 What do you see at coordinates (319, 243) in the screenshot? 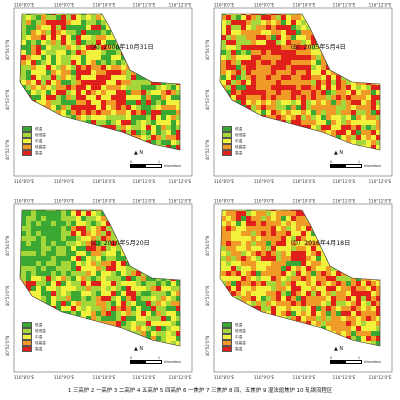
I see `panel-title: （D）2016年4月18日` at bounding box center [319, 243].